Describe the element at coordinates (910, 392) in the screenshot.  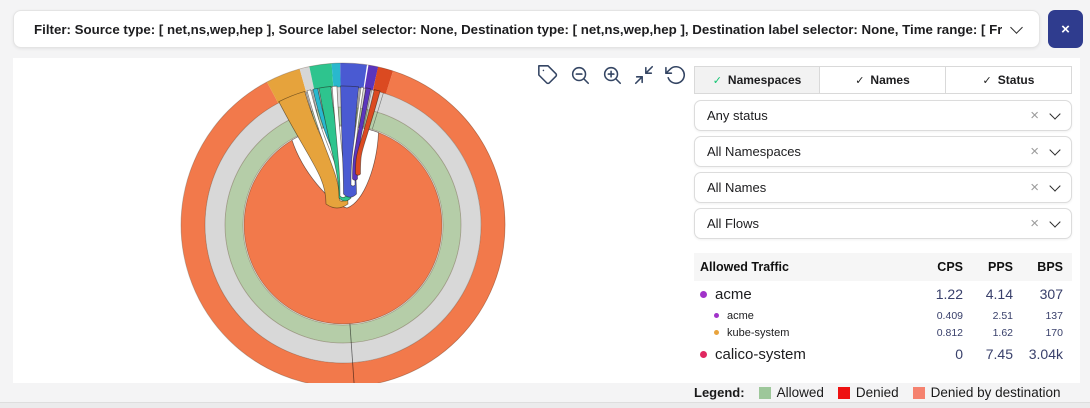
I see `legend-items: Allowed Denied Denied by destination` at that location.